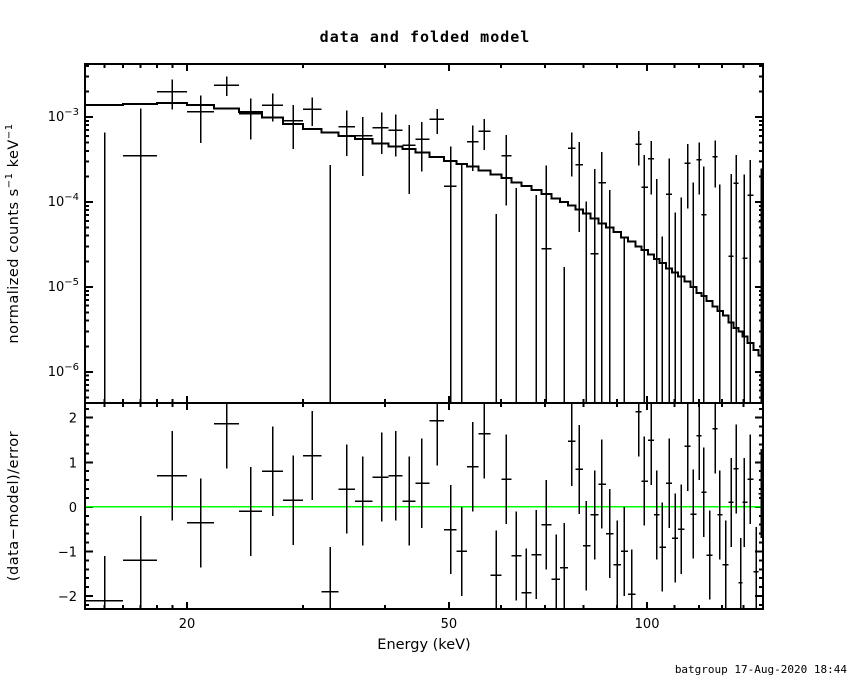  Describe the element at coordinates (63, 286) in the screenshot. I see `y-tick-label-log: 10⁻⁵` at that location.